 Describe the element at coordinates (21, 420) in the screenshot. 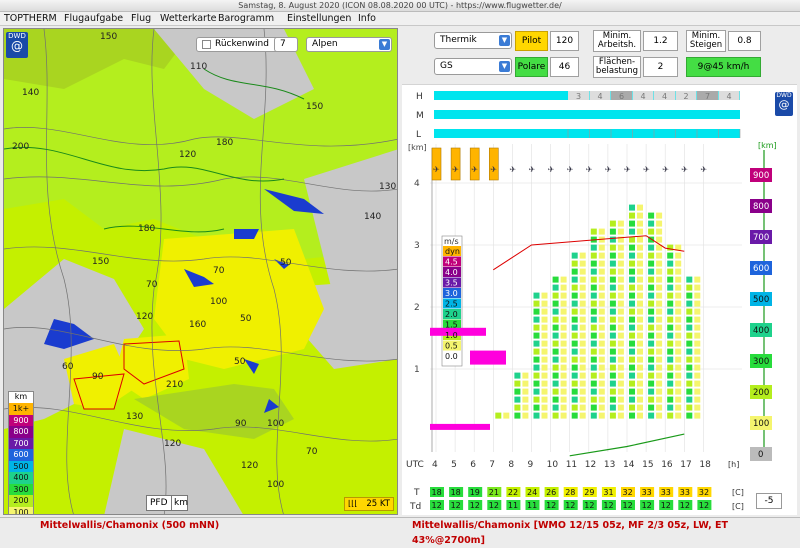

I see `legend-item: 900` at that location.